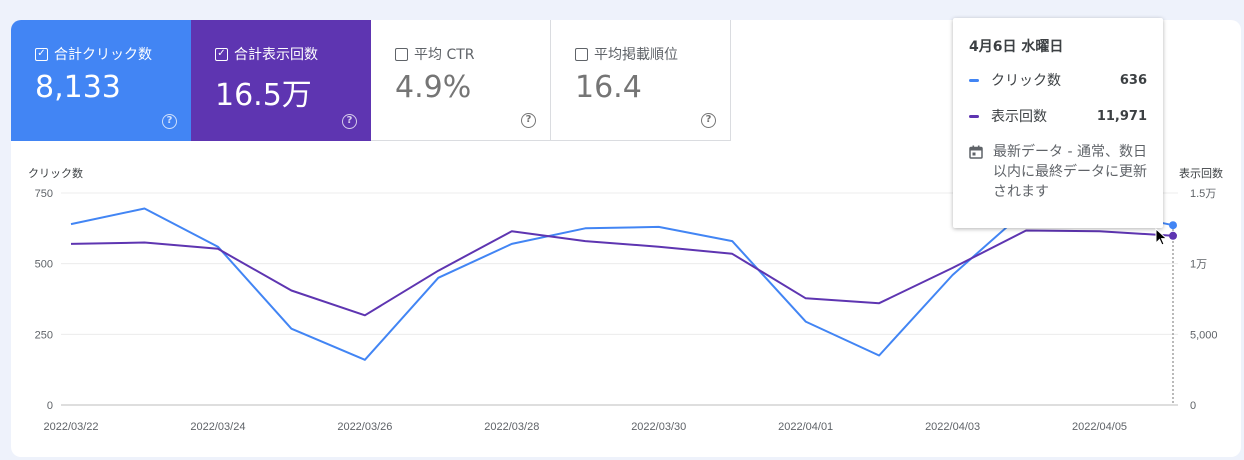 The image size is (1244, 460). Describe the element at coordinates (636, 55) in the screenshot. I see `metric-label: 平均掲載順位` at that location.